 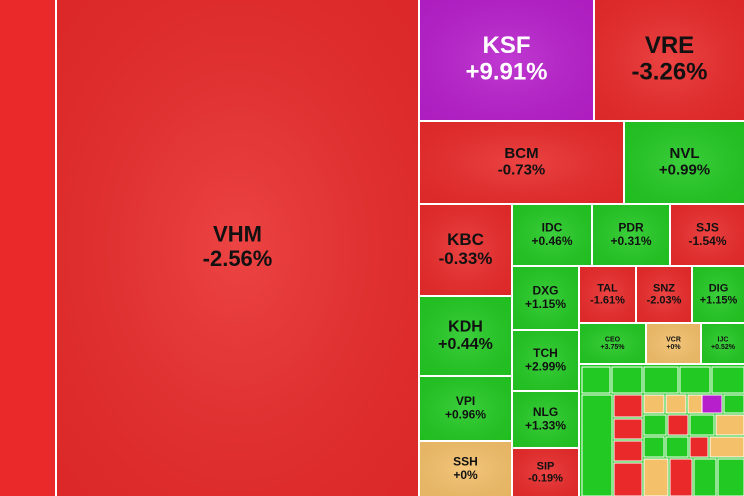 What do you see at coordinates (613, 347) in the screenshot?
I see `tile-change: +3.75%` at bounding box center [613, 347].